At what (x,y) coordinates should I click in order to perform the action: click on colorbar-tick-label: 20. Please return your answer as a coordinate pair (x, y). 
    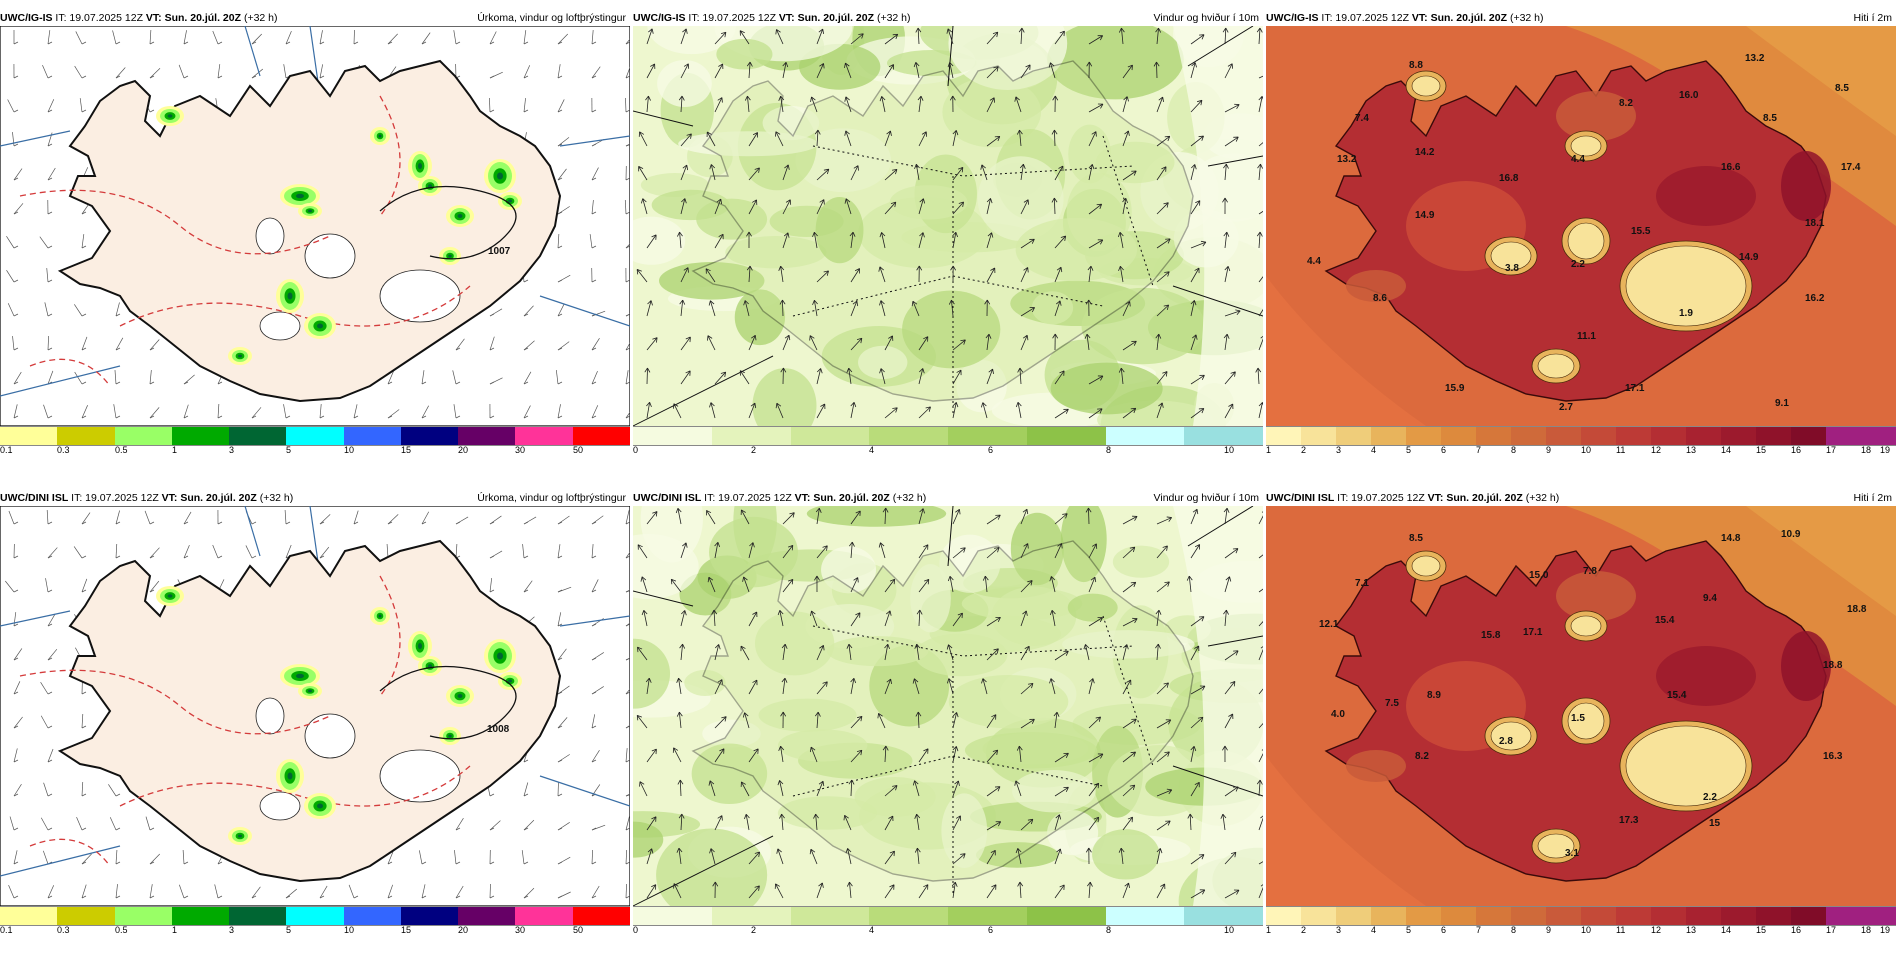
    Looking at the image, I should click on (463, 930).